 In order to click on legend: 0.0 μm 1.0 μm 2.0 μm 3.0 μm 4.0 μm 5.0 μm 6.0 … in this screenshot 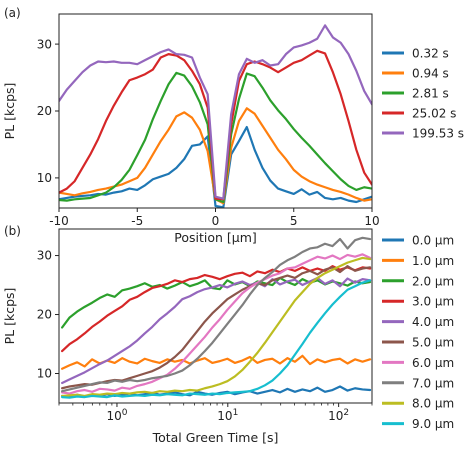, I will do `click(418, 332)`.